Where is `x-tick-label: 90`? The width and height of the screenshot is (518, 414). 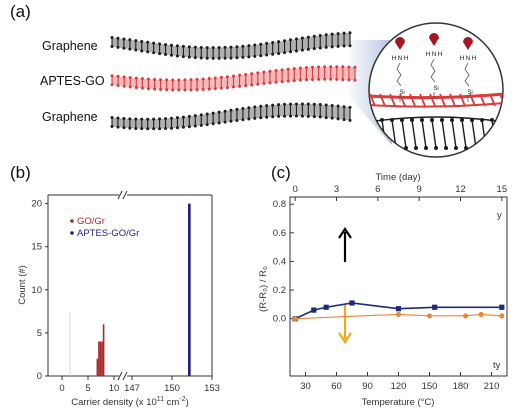
x-tick-label: 90 is located at coordinates (367, 386).